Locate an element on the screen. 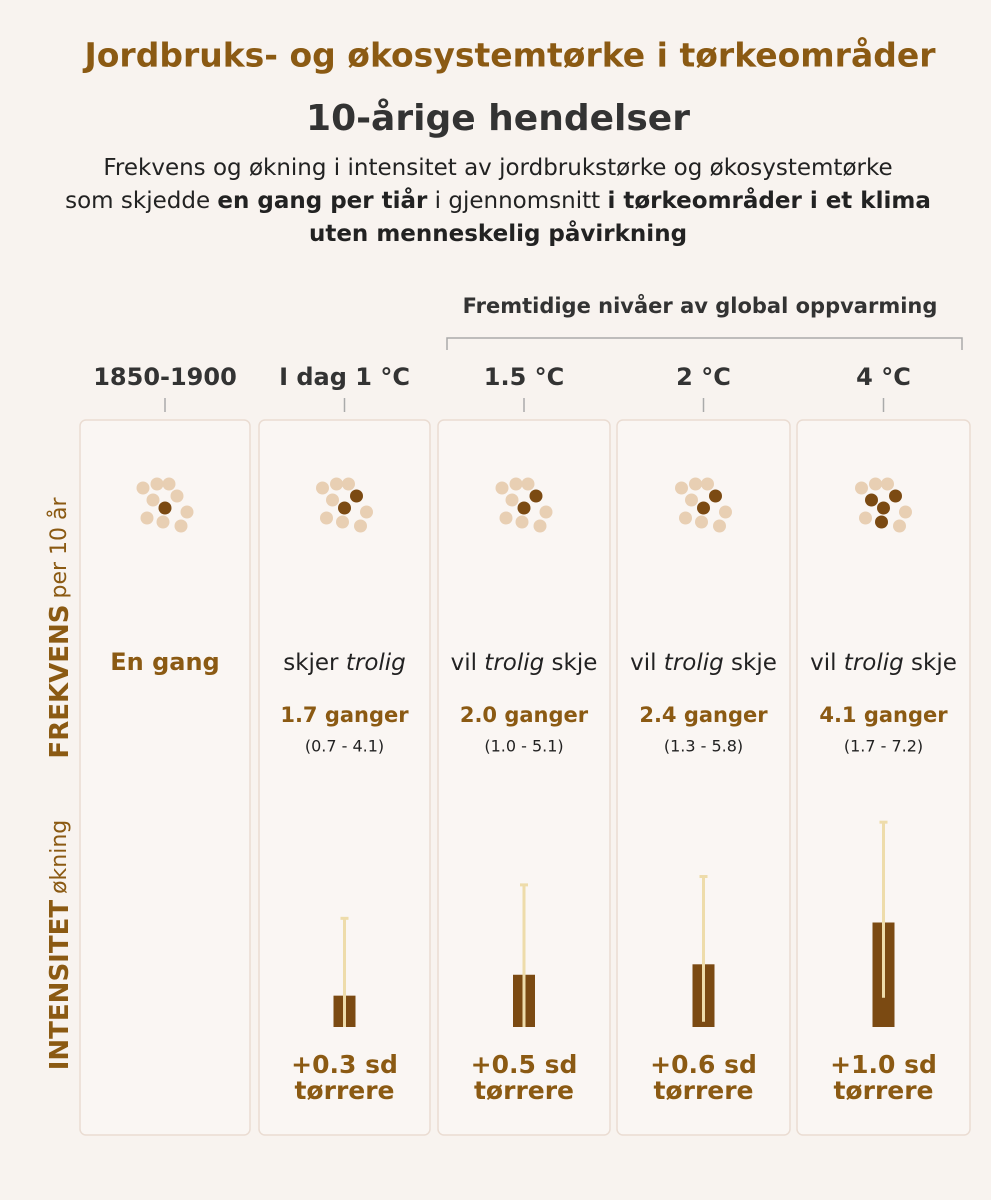  future-label: Fremtidige nivåer av global oppvarming is located at coordinates (700, 305).